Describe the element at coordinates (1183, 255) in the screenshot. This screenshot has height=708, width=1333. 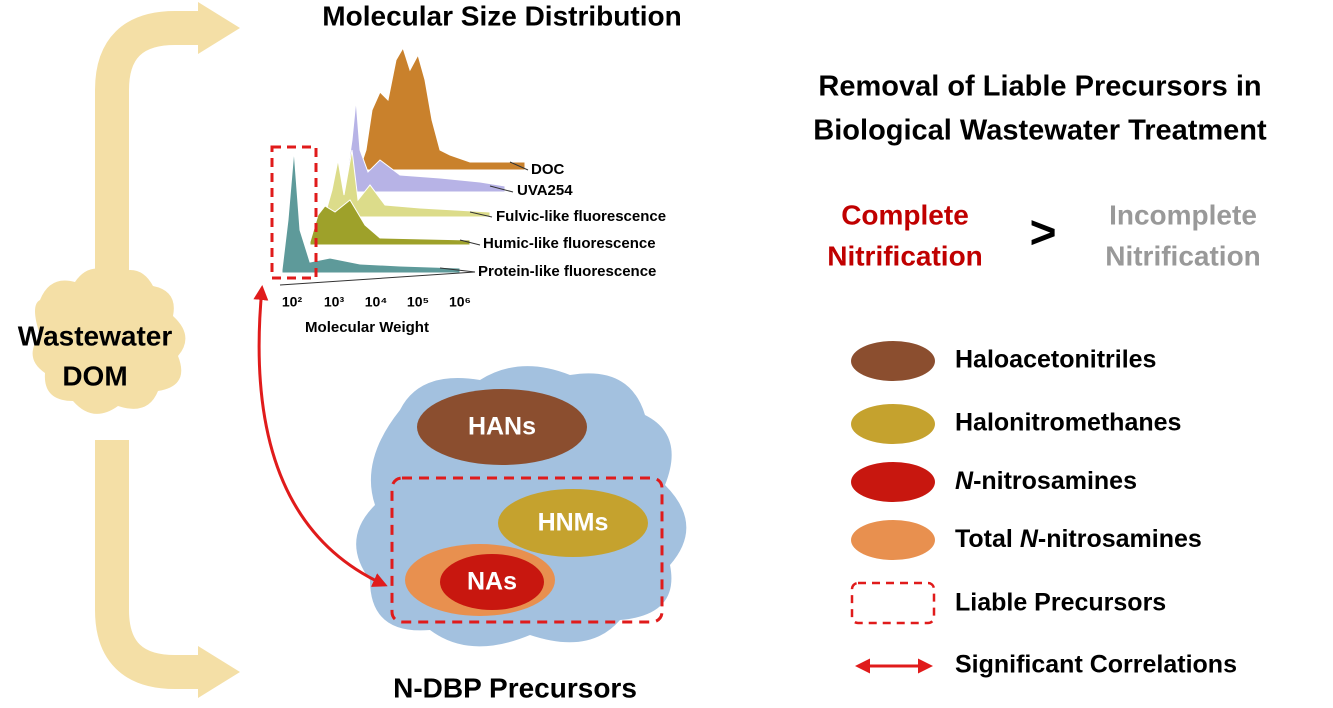
I see `comparison-right: Nitrification` at that location.